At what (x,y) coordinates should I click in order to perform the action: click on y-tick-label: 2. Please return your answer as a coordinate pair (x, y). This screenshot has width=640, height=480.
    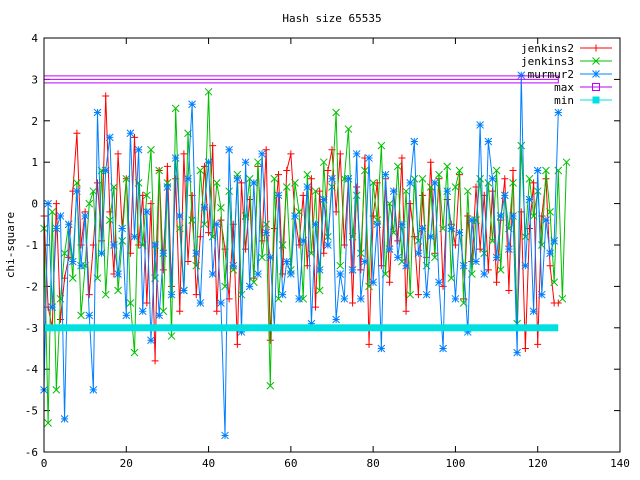
    Looking at the image, I should click on (34, 121).